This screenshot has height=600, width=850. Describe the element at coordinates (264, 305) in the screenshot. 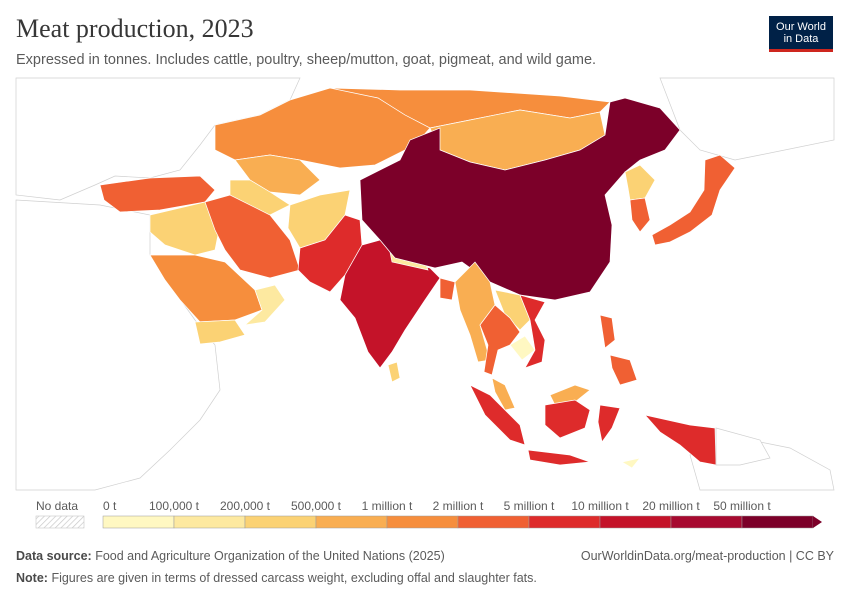

I see `region-oman` at that location.